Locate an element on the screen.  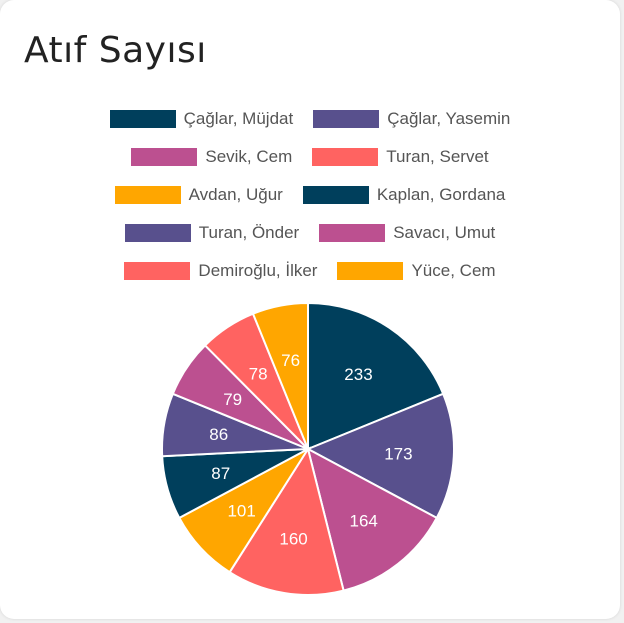
slice-value-label: 101 is located at coordinates (241, 511).